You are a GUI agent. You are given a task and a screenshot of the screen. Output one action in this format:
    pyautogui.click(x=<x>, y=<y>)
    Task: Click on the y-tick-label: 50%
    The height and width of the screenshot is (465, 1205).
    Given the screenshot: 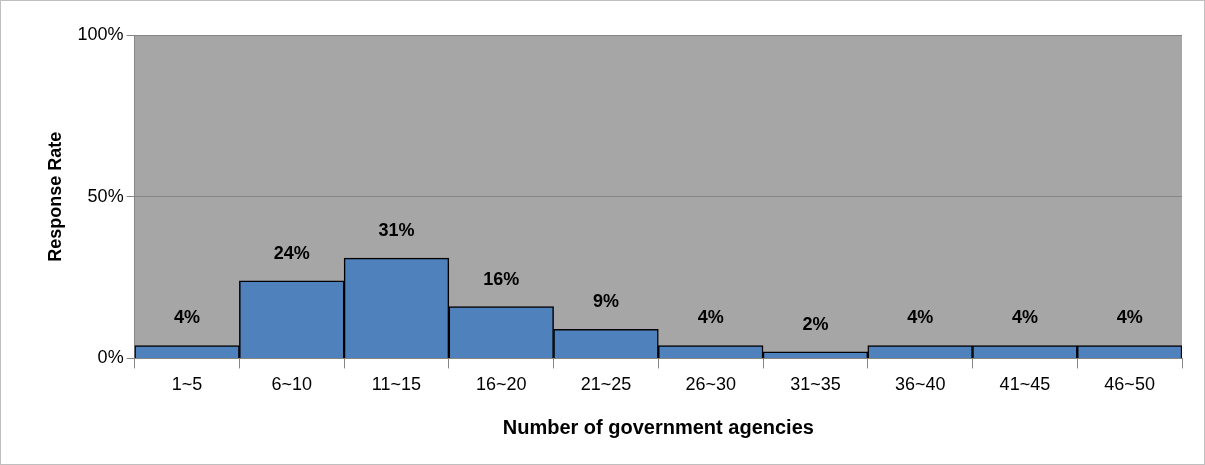 What is the action you would take?
    pyautogui.click(x=105, y=195)
    